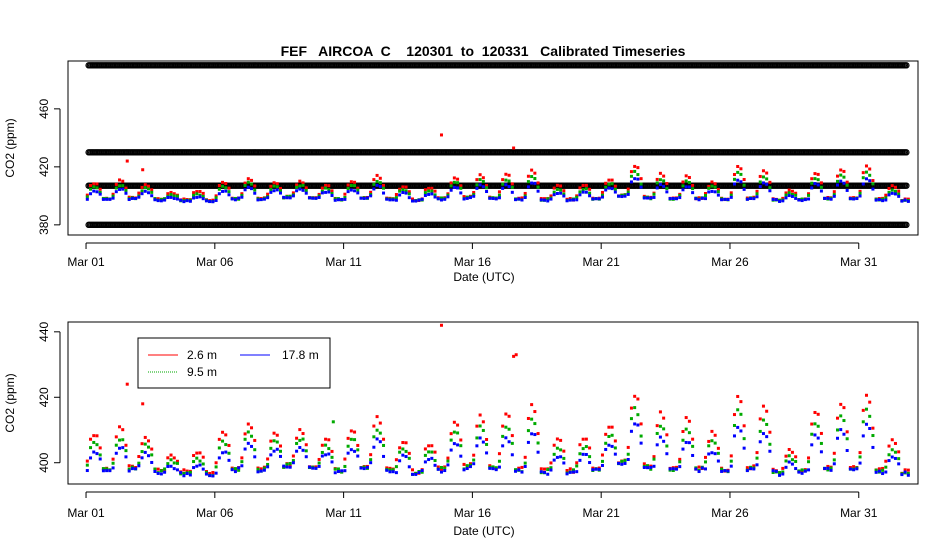 Image resolution: width=936 pixels, height=540 pixels. Describe the element at coordinates (320, 152) in the screenshot. I see `outlier-points` at that location.